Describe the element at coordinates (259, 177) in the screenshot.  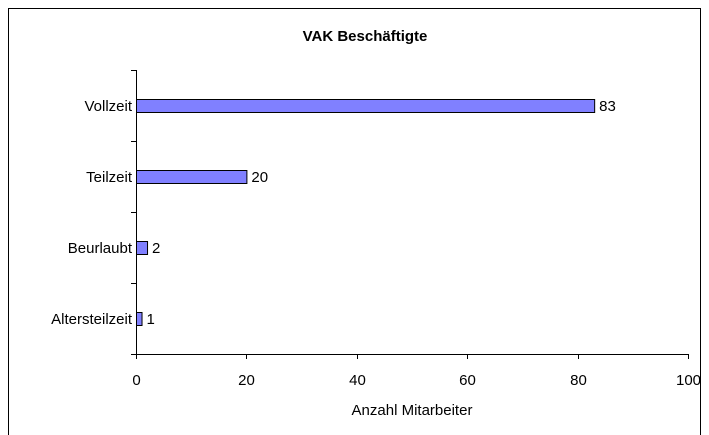
I see `data-label: 20` at that location.